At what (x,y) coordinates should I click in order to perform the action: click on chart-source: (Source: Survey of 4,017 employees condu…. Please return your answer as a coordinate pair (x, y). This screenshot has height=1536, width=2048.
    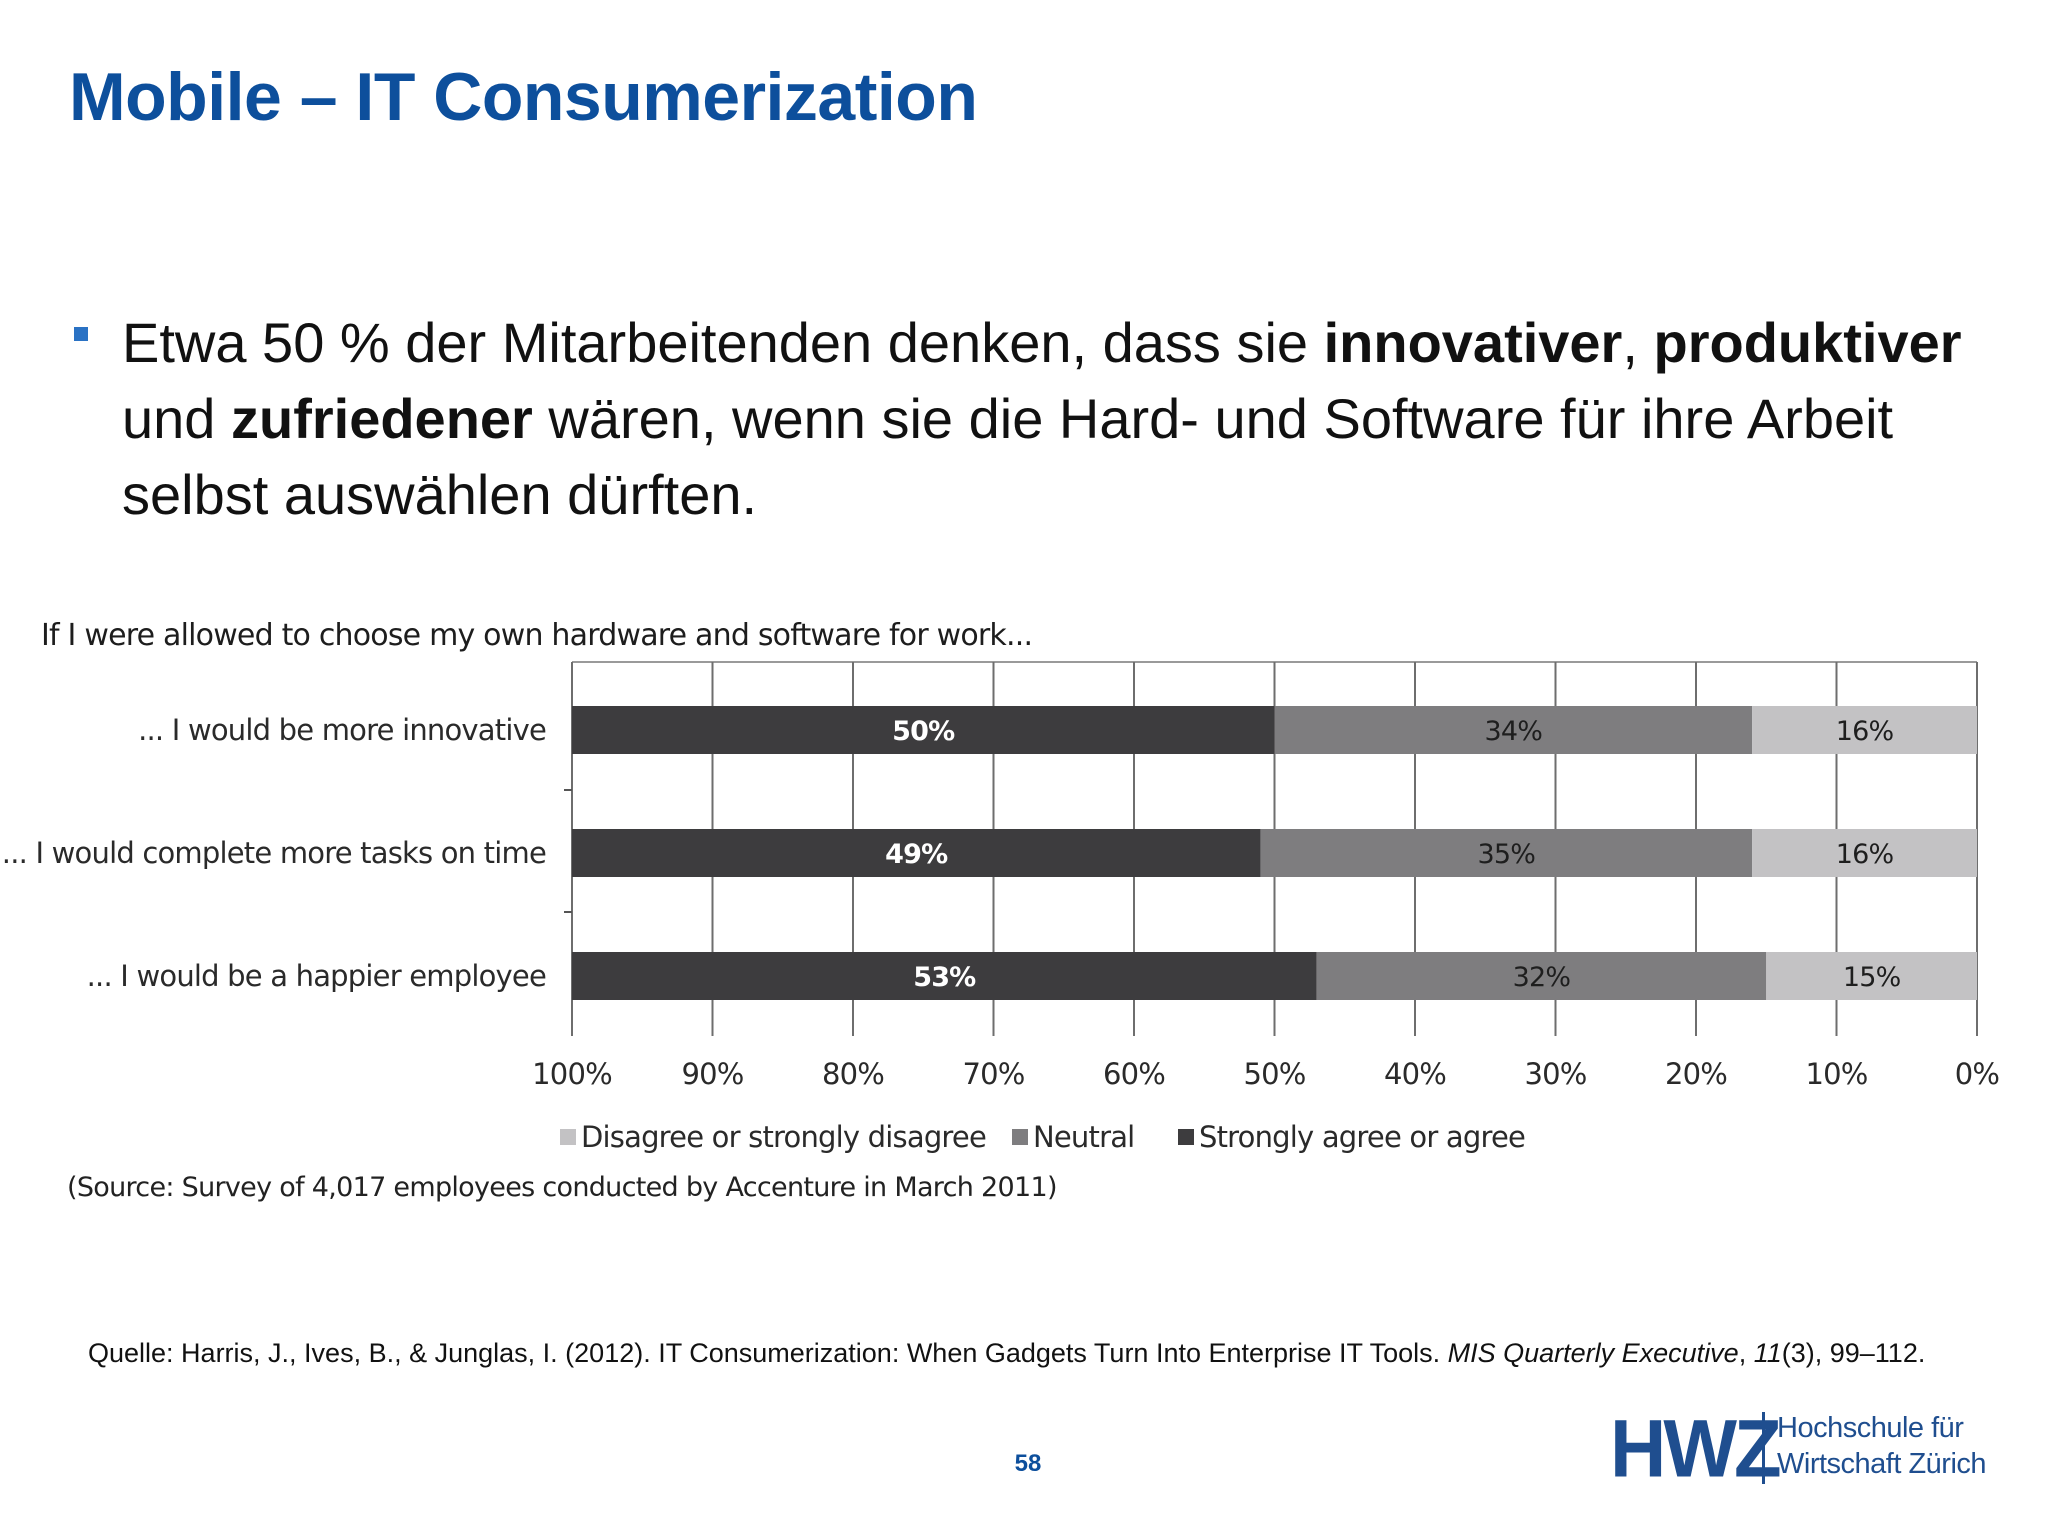
    Looking at the image, I should click on (562, 1187).